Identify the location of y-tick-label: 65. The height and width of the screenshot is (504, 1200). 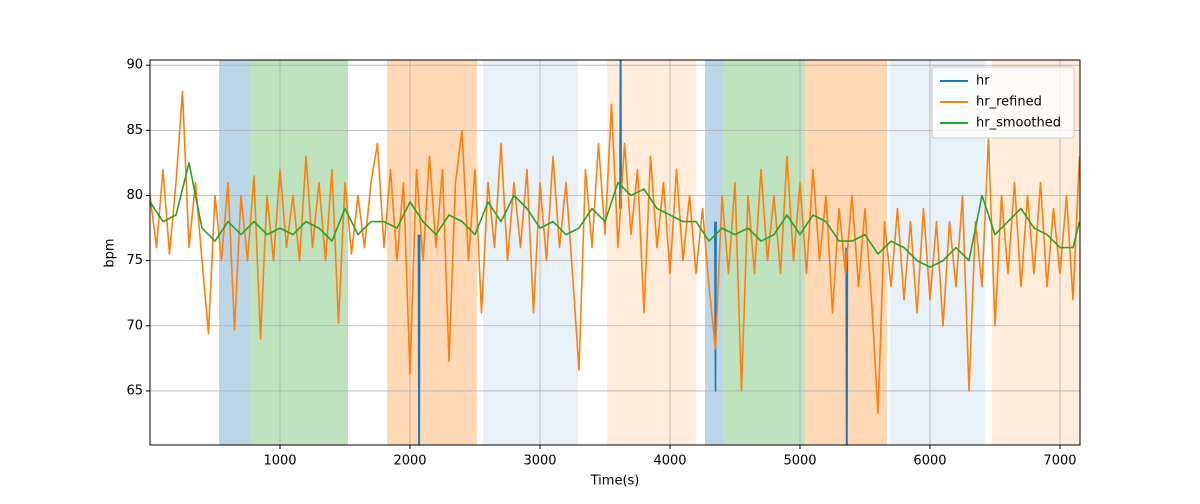
(134, 390).